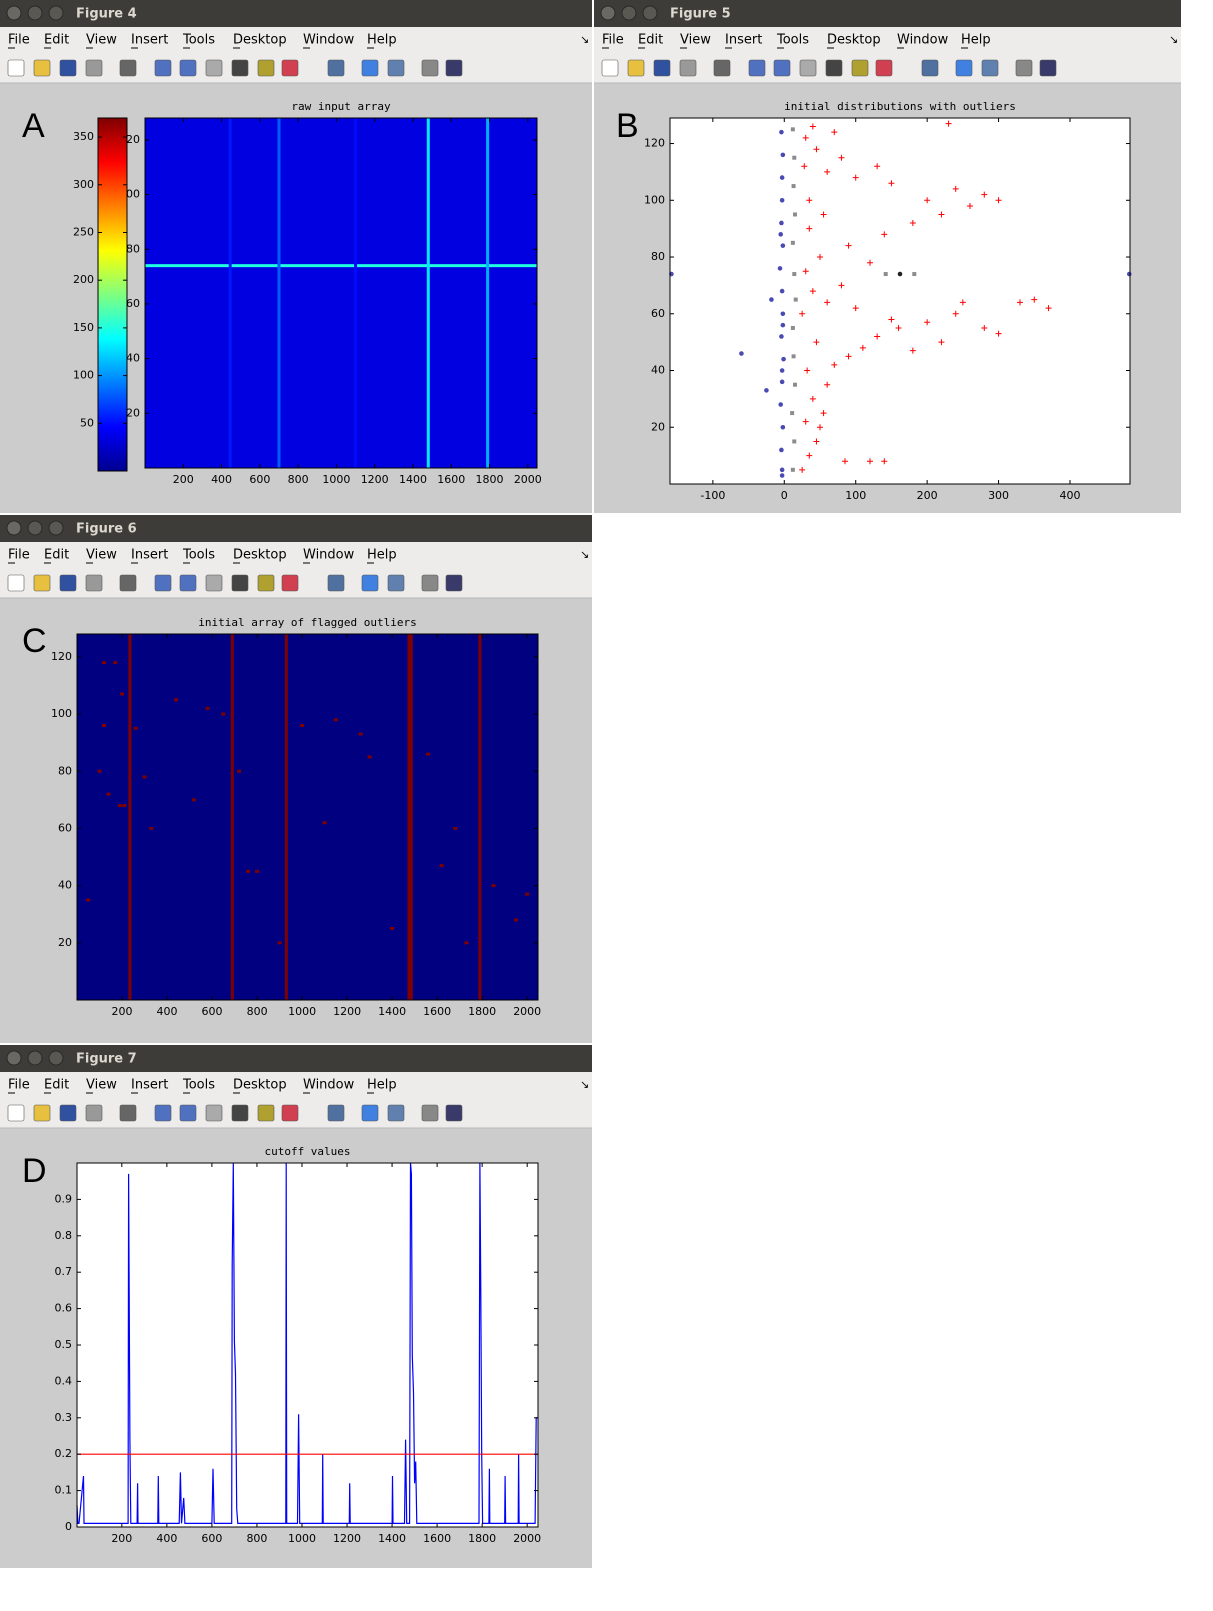 This screenshot has height=1611, width=1213. Describe the element at coordinates (302, 725) in the screenshot. I see `heatmap-cell` at that location.